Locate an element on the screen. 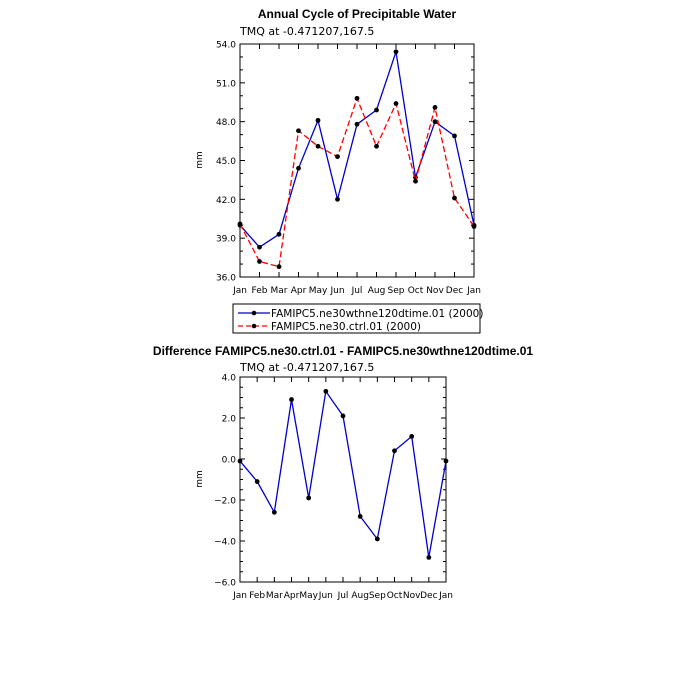 This screenshot has width=675, height=676. y-tick-label: 39.0 is located at coordinates (226, 240).